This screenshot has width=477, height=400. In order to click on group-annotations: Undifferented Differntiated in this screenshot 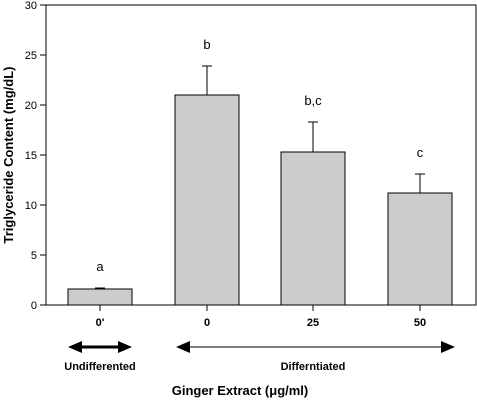, I will do `click(259, 357)`.